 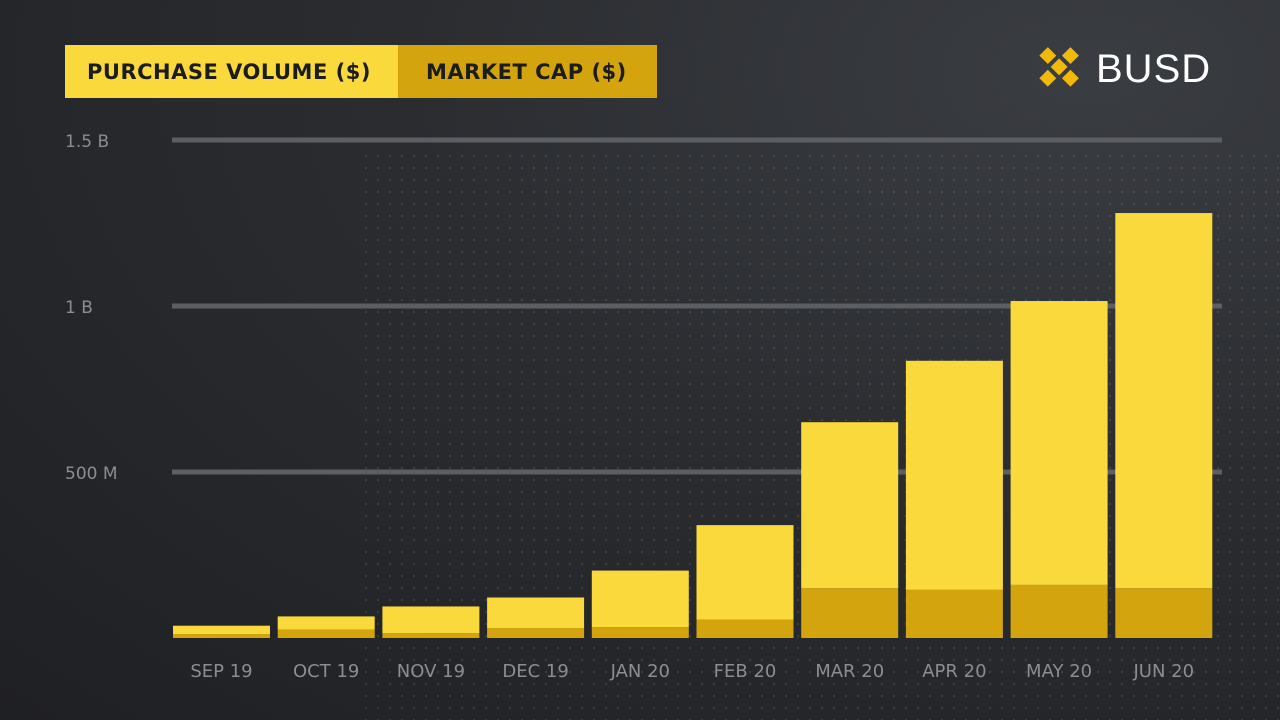 I want to click on binance-diamond-icon, so click(x=1059, y=67).